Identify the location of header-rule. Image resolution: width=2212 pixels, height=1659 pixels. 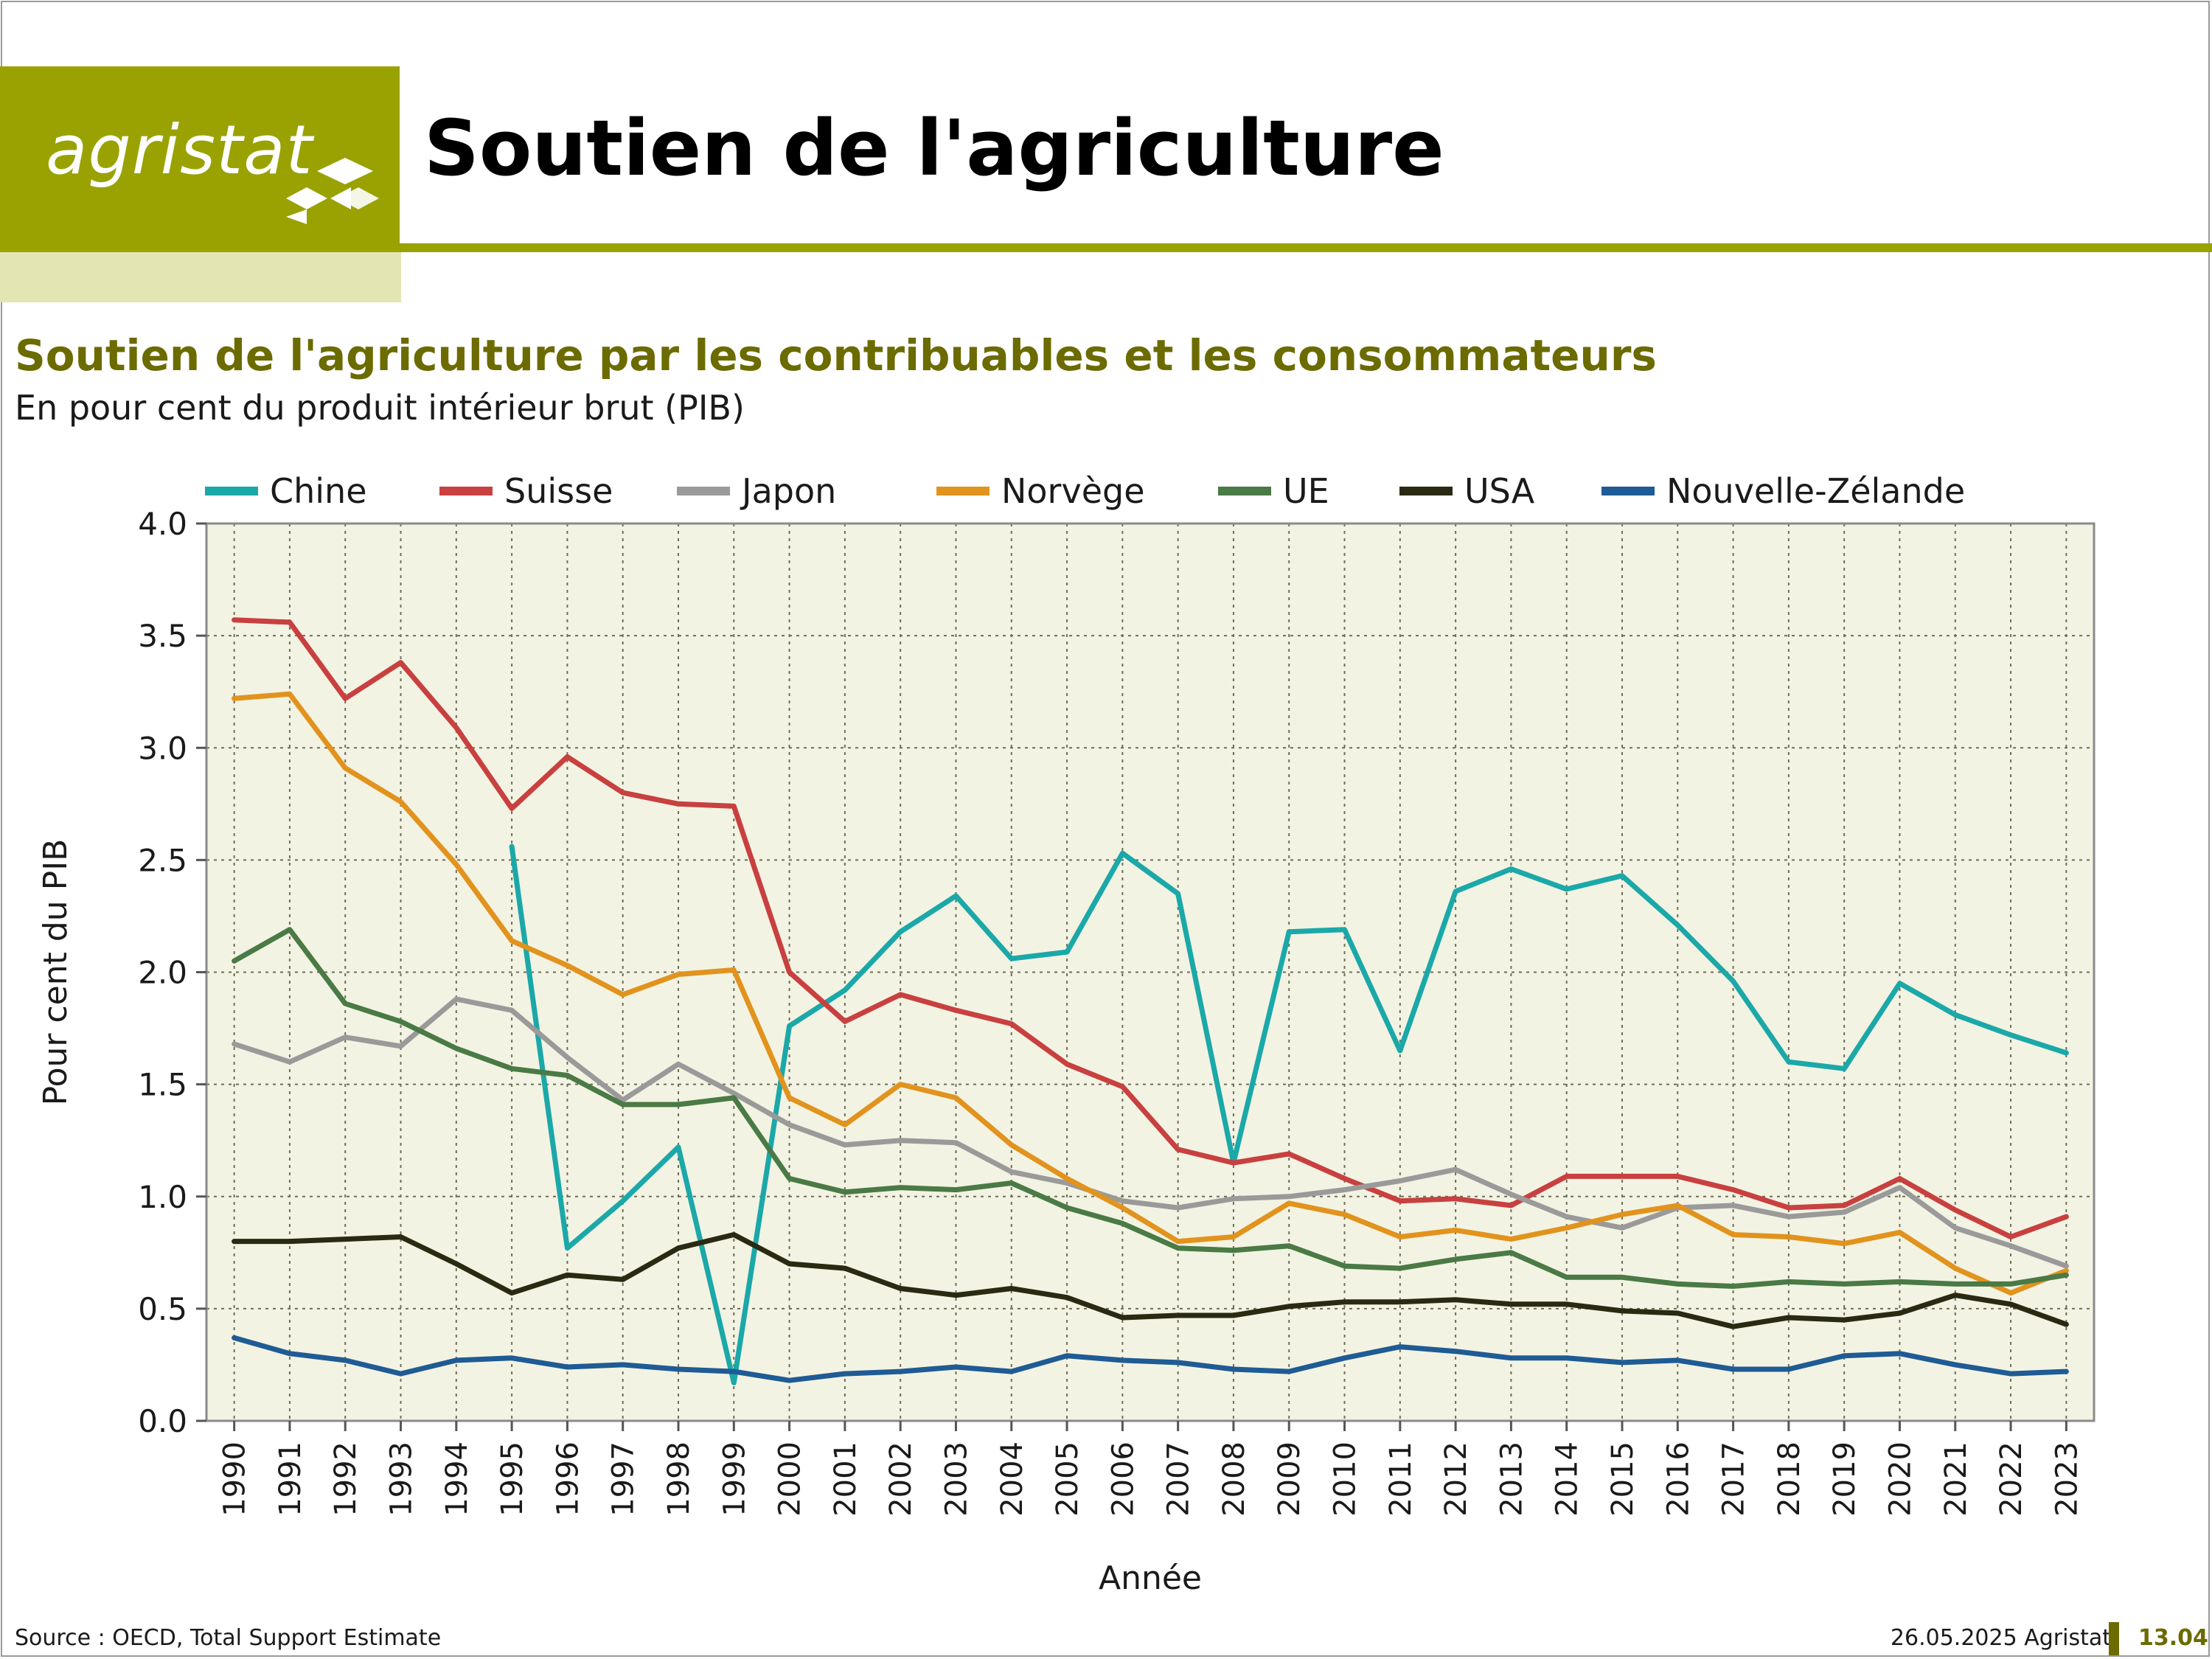
(1306, 247).